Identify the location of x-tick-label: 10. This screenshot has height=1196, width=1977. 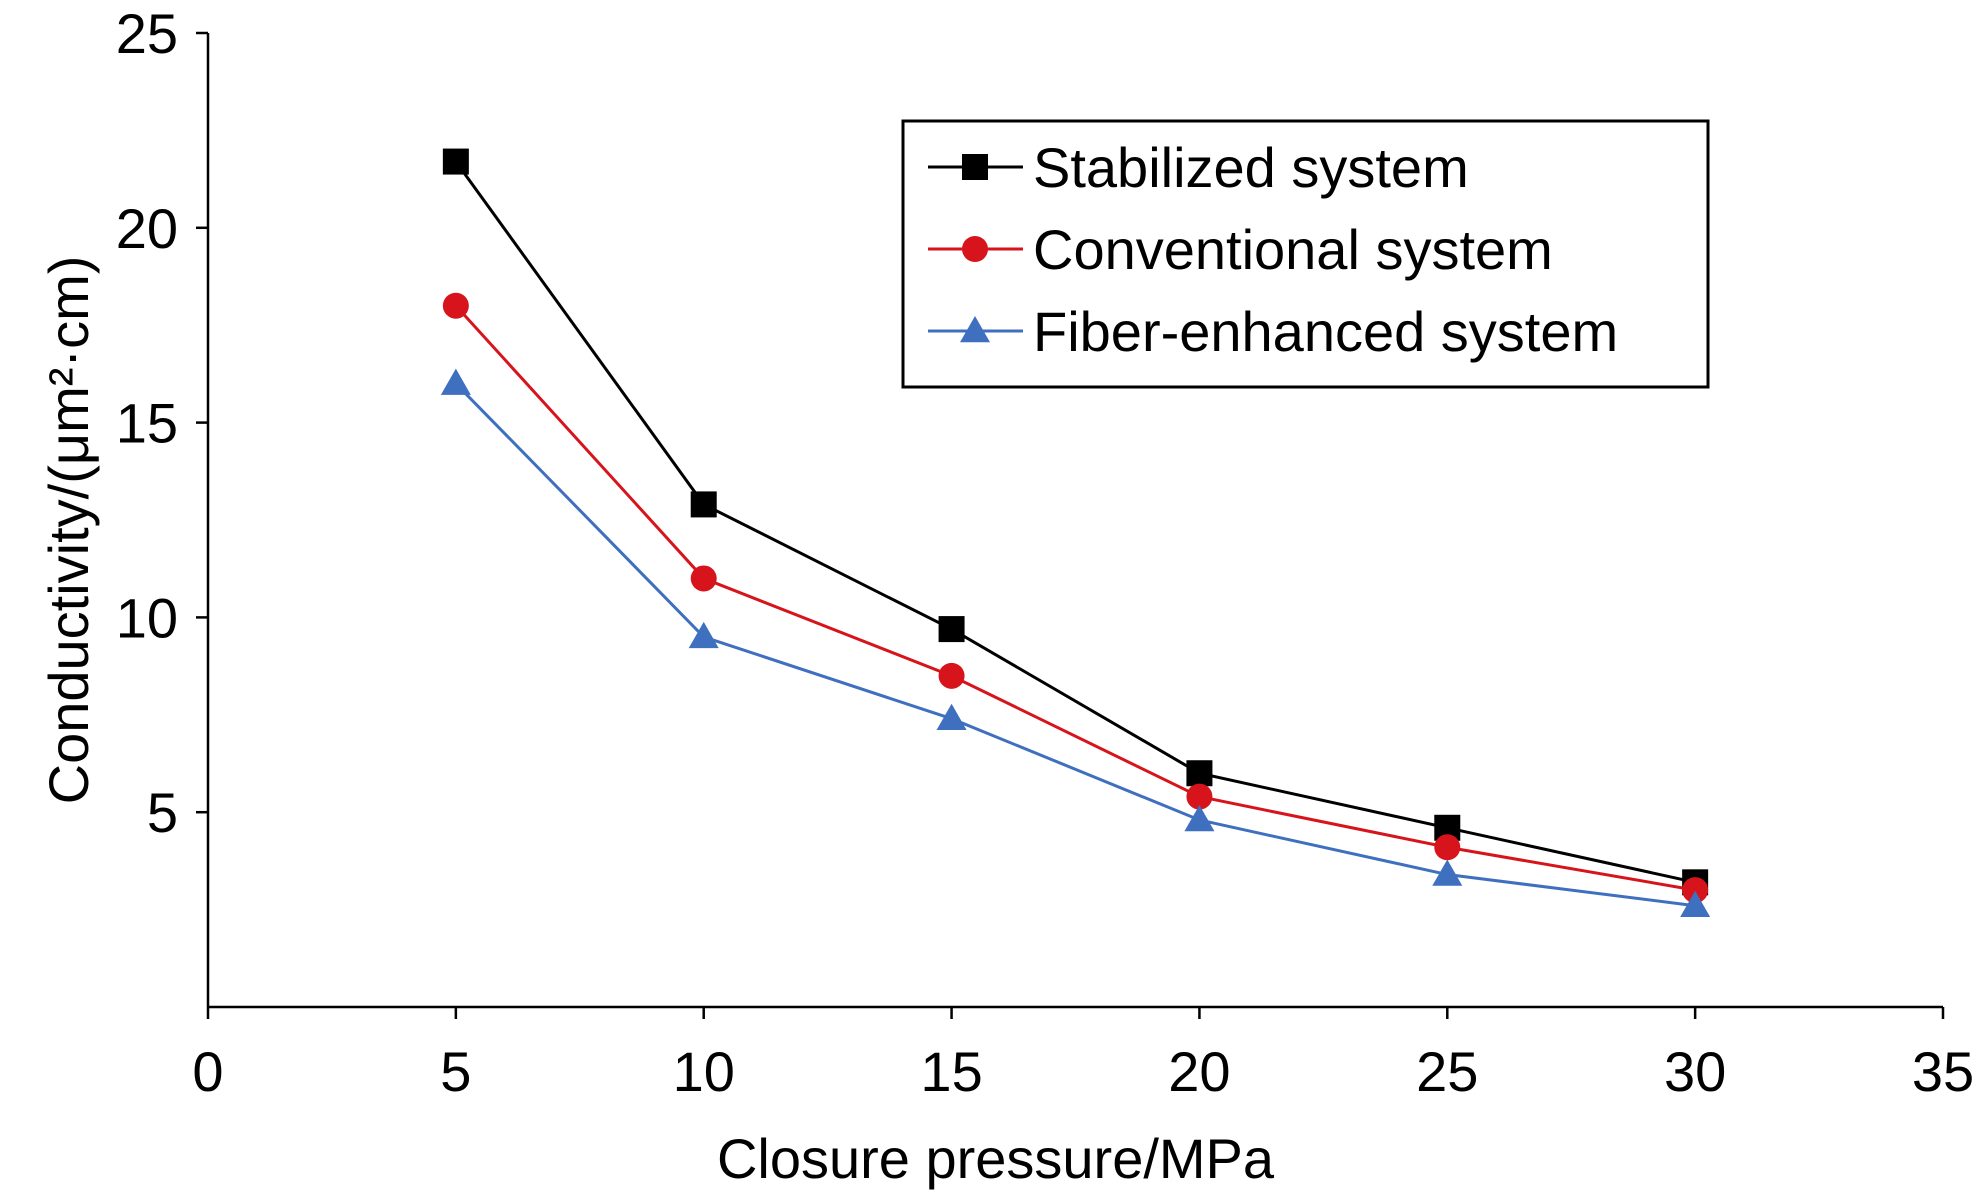
(704, 1071).